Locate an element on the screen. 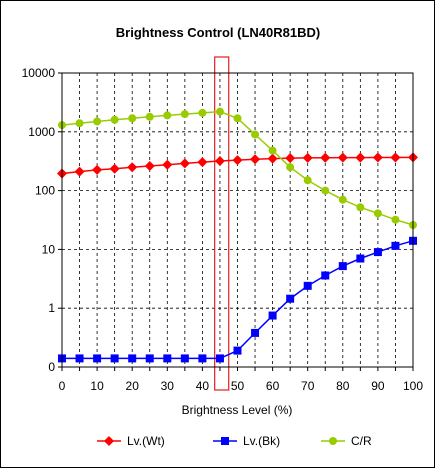 Image resolution: width=435 pixels, height=468 pixels. x-axis-ticks: 0 10 20 30 40 50 60 70 80 90 100 is located at coordinates (241, 380).